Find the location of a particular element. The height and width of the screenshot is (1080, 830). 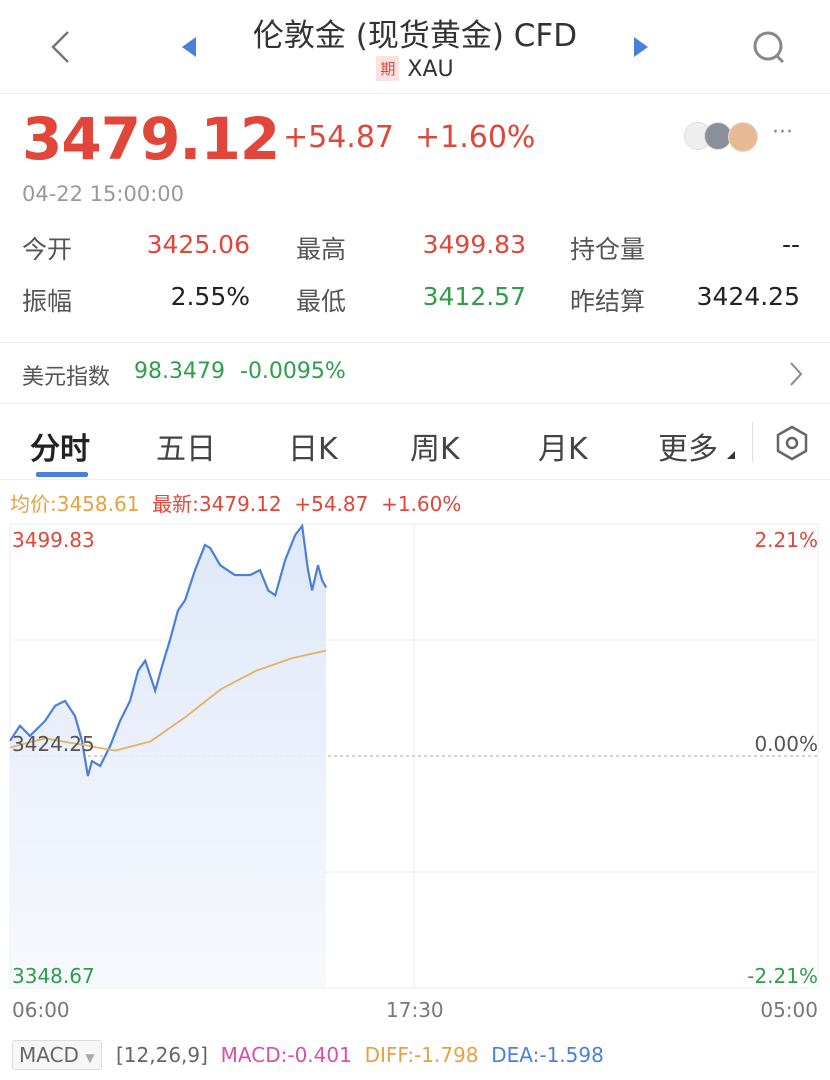

divider is located at coordinates (752, 442).